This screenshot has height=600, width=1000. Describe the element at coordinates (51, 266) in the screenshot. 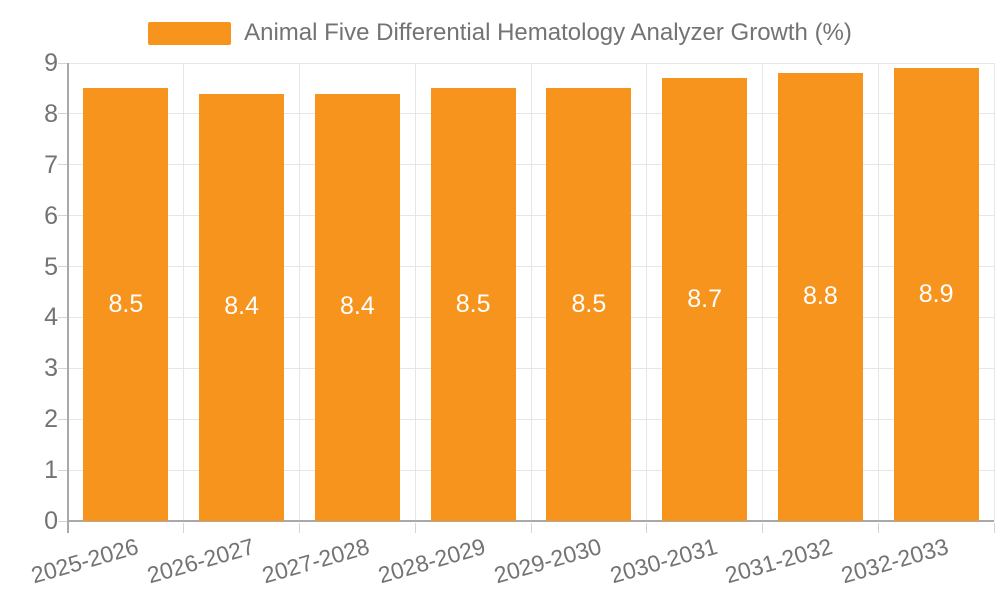

I see `y-tick-label: 5` at that location.